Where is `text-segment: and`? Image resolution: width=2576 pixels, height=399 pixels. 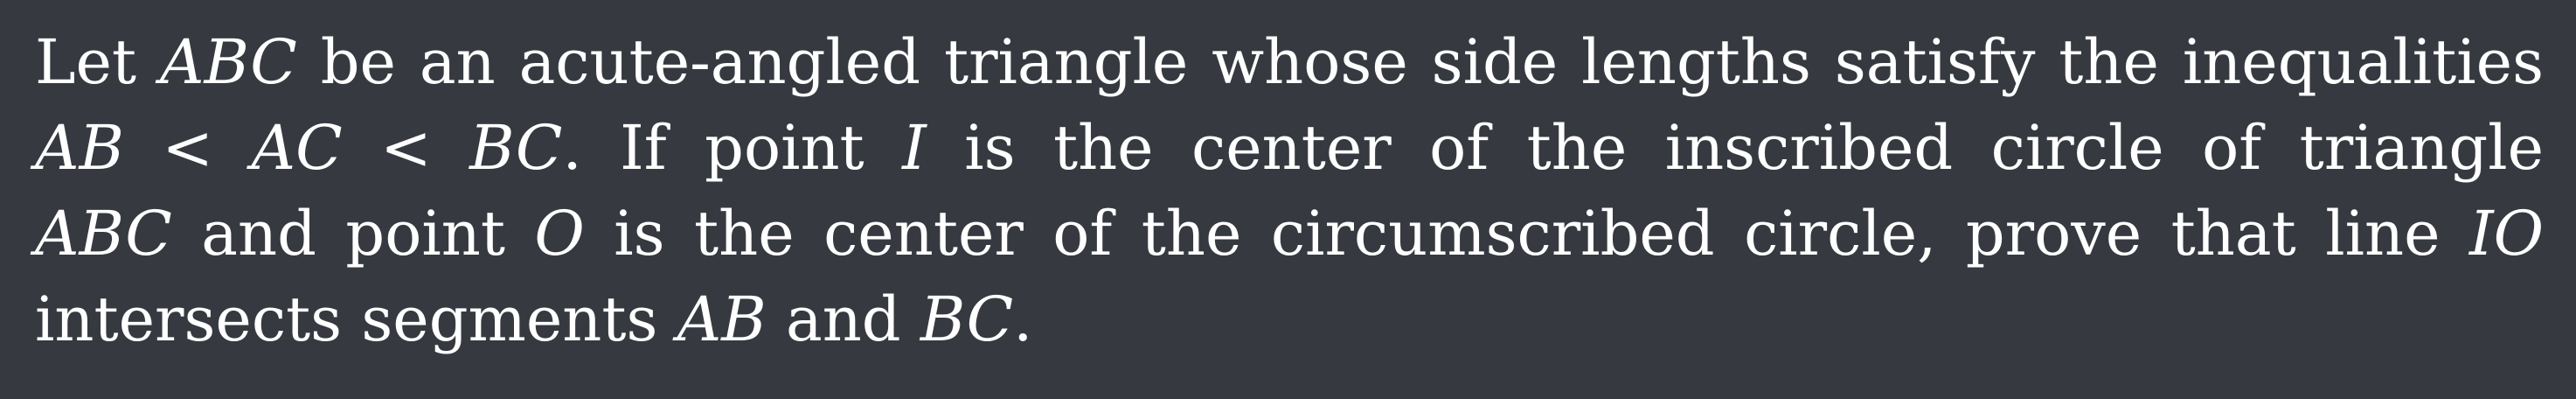
text-segment: and is located at coordinates (843, 319).